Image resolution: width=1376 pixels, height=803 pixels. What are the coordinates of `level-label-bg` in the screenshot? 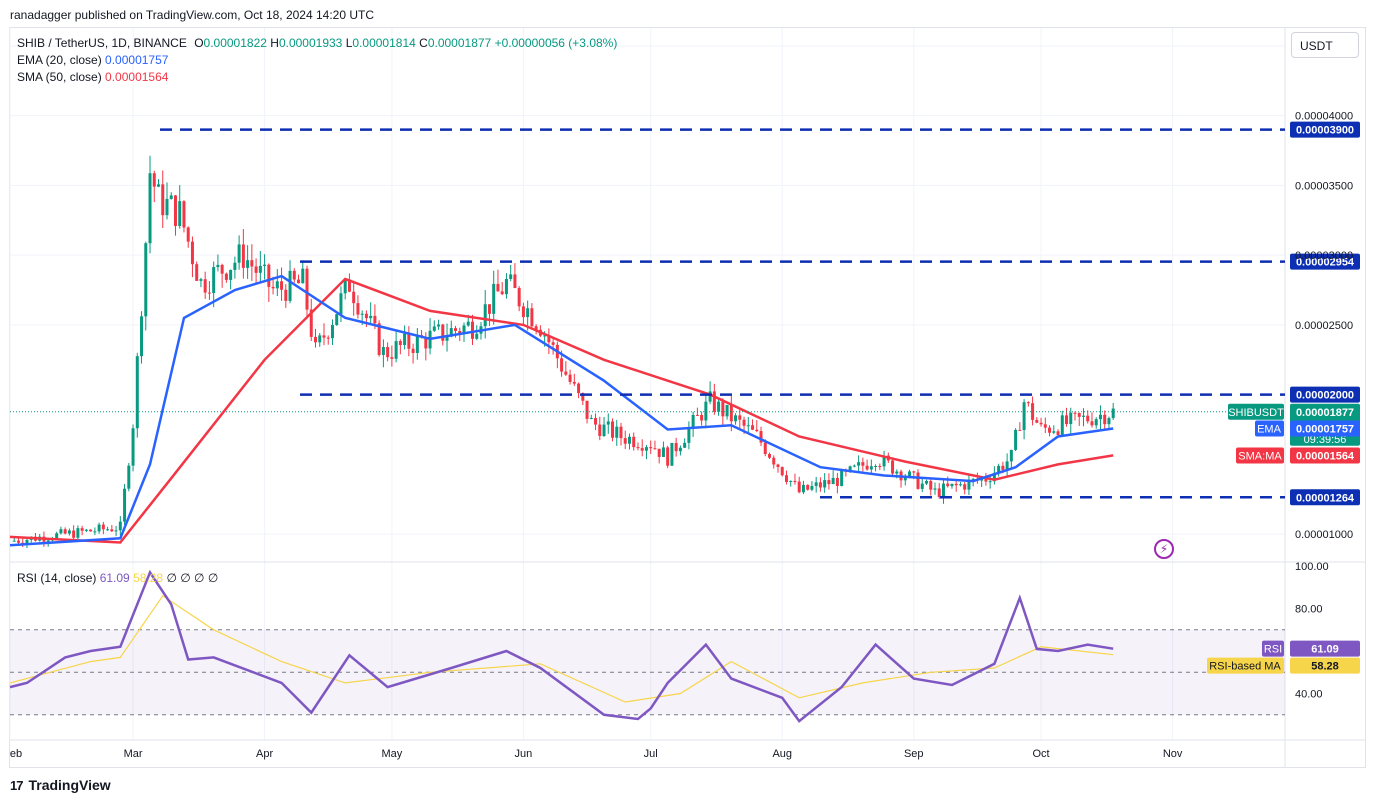 It's located at (1325, 129).